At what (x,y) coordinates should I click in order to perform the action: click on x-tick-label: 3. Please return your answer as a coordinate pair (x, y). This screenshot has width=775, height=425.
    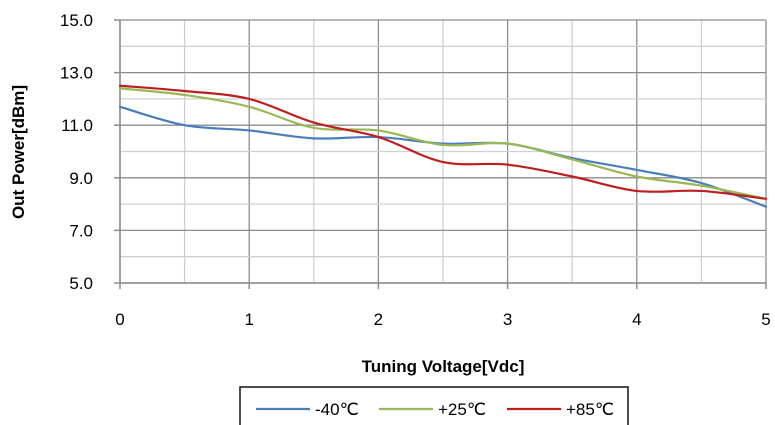
    Looking at the image, I should click on (507, 319).